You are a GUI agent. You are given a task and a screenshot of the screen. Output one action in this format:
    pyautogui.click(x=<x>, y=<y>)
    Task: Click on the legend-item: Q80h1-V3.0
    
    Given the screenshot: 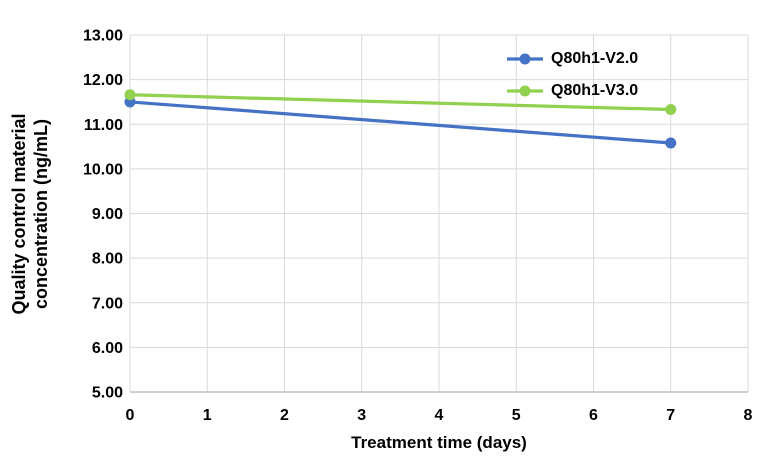 What is the action you would take?
    pyautogui.click(x=572, y=91)
    